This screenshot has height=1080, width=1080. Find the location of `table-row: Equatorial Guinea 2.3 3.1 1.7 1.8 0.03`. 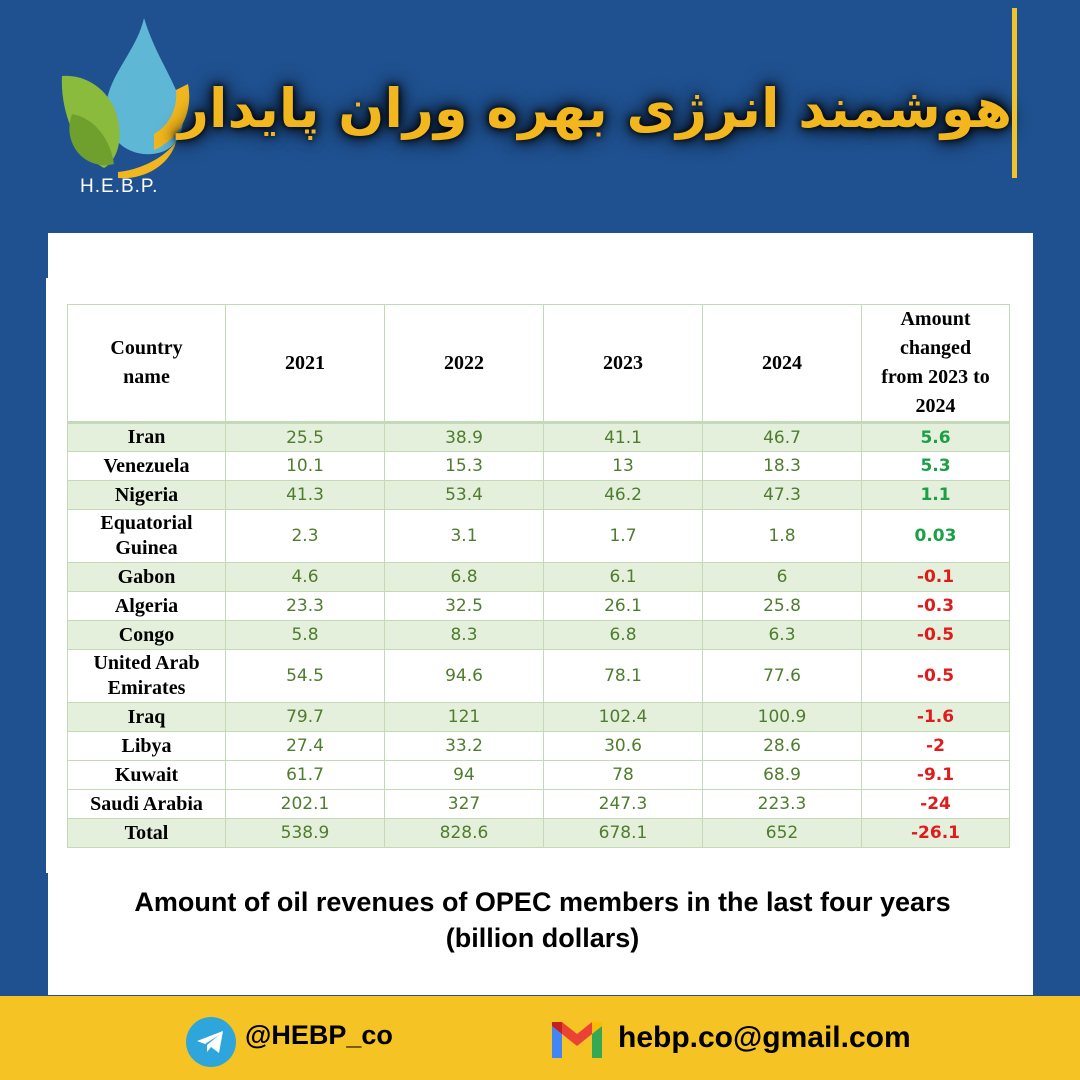

table-row: Equatorial Guinea 2.3 3.1 1.7 1.8 0.03 is located at coordinates (538, 536).